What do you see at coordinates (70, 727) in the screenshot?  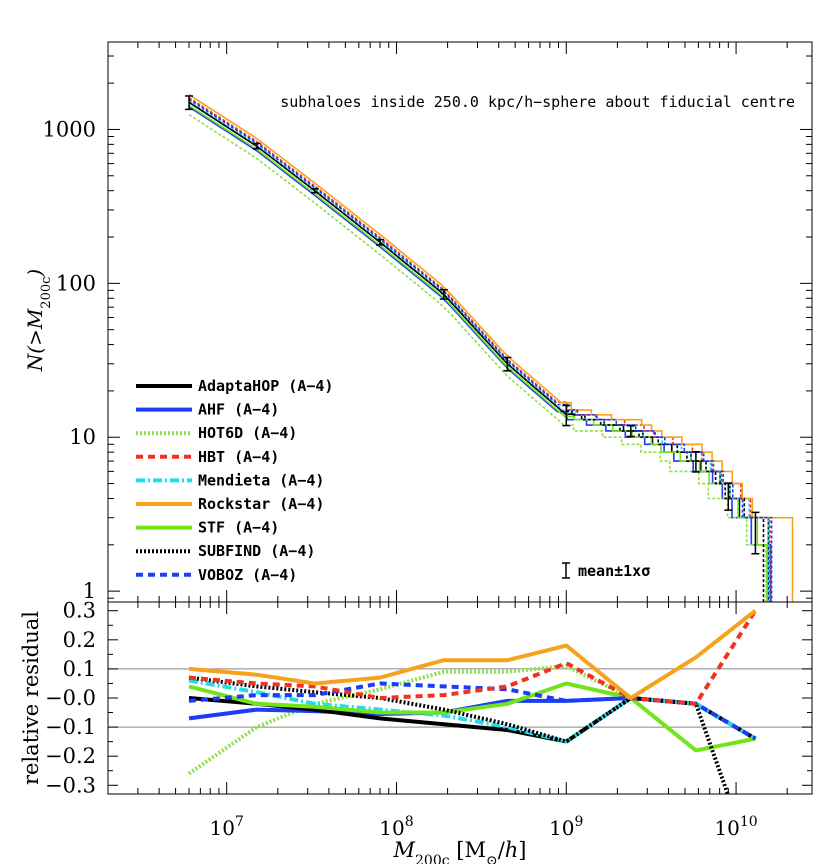 I see `residual-tick-label: −0.1` at bounding box center [70, 727].